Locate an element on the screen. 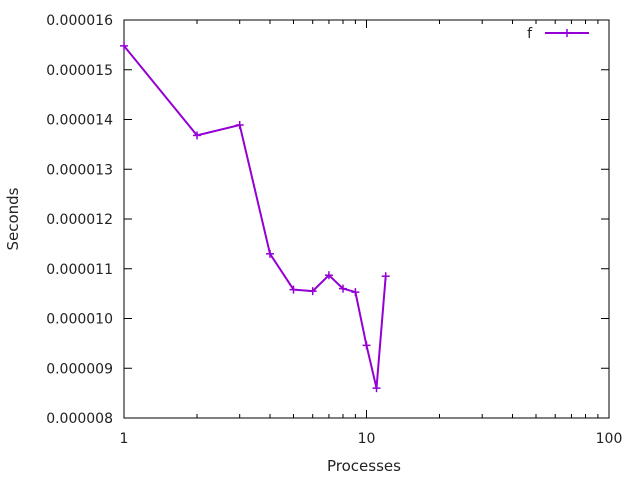 This screenshot has height=480, width=640. y-tick-label: 0.000011 is located at coordinates (79, 270).